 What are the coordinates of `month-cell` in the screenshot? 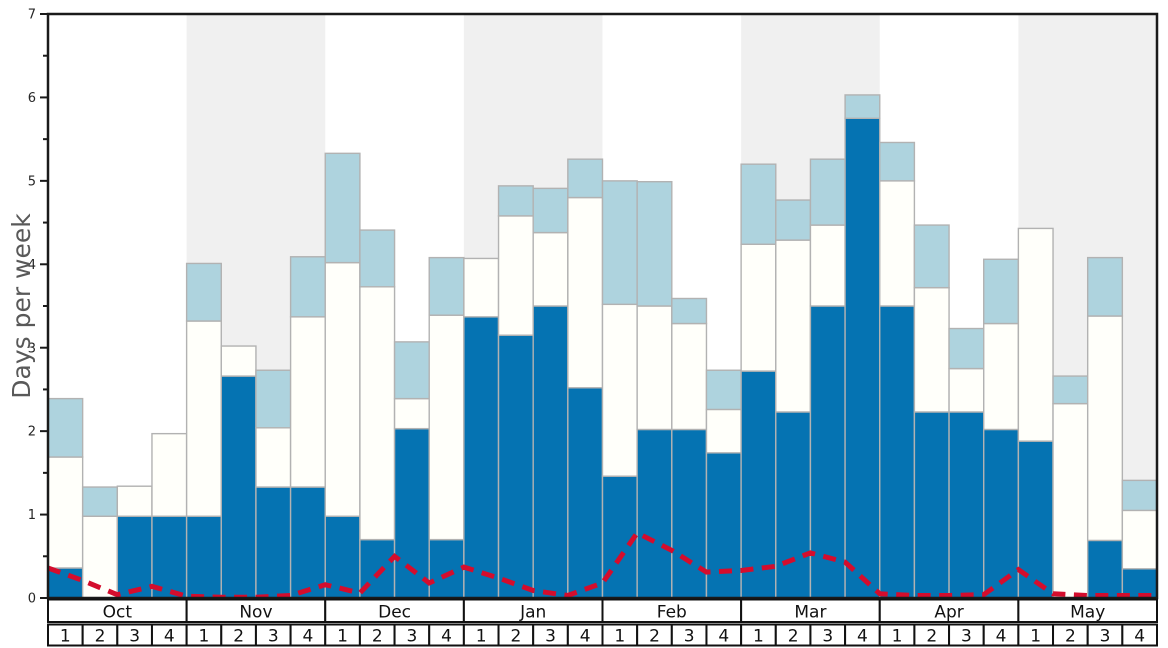 It's located at (1087, 610).